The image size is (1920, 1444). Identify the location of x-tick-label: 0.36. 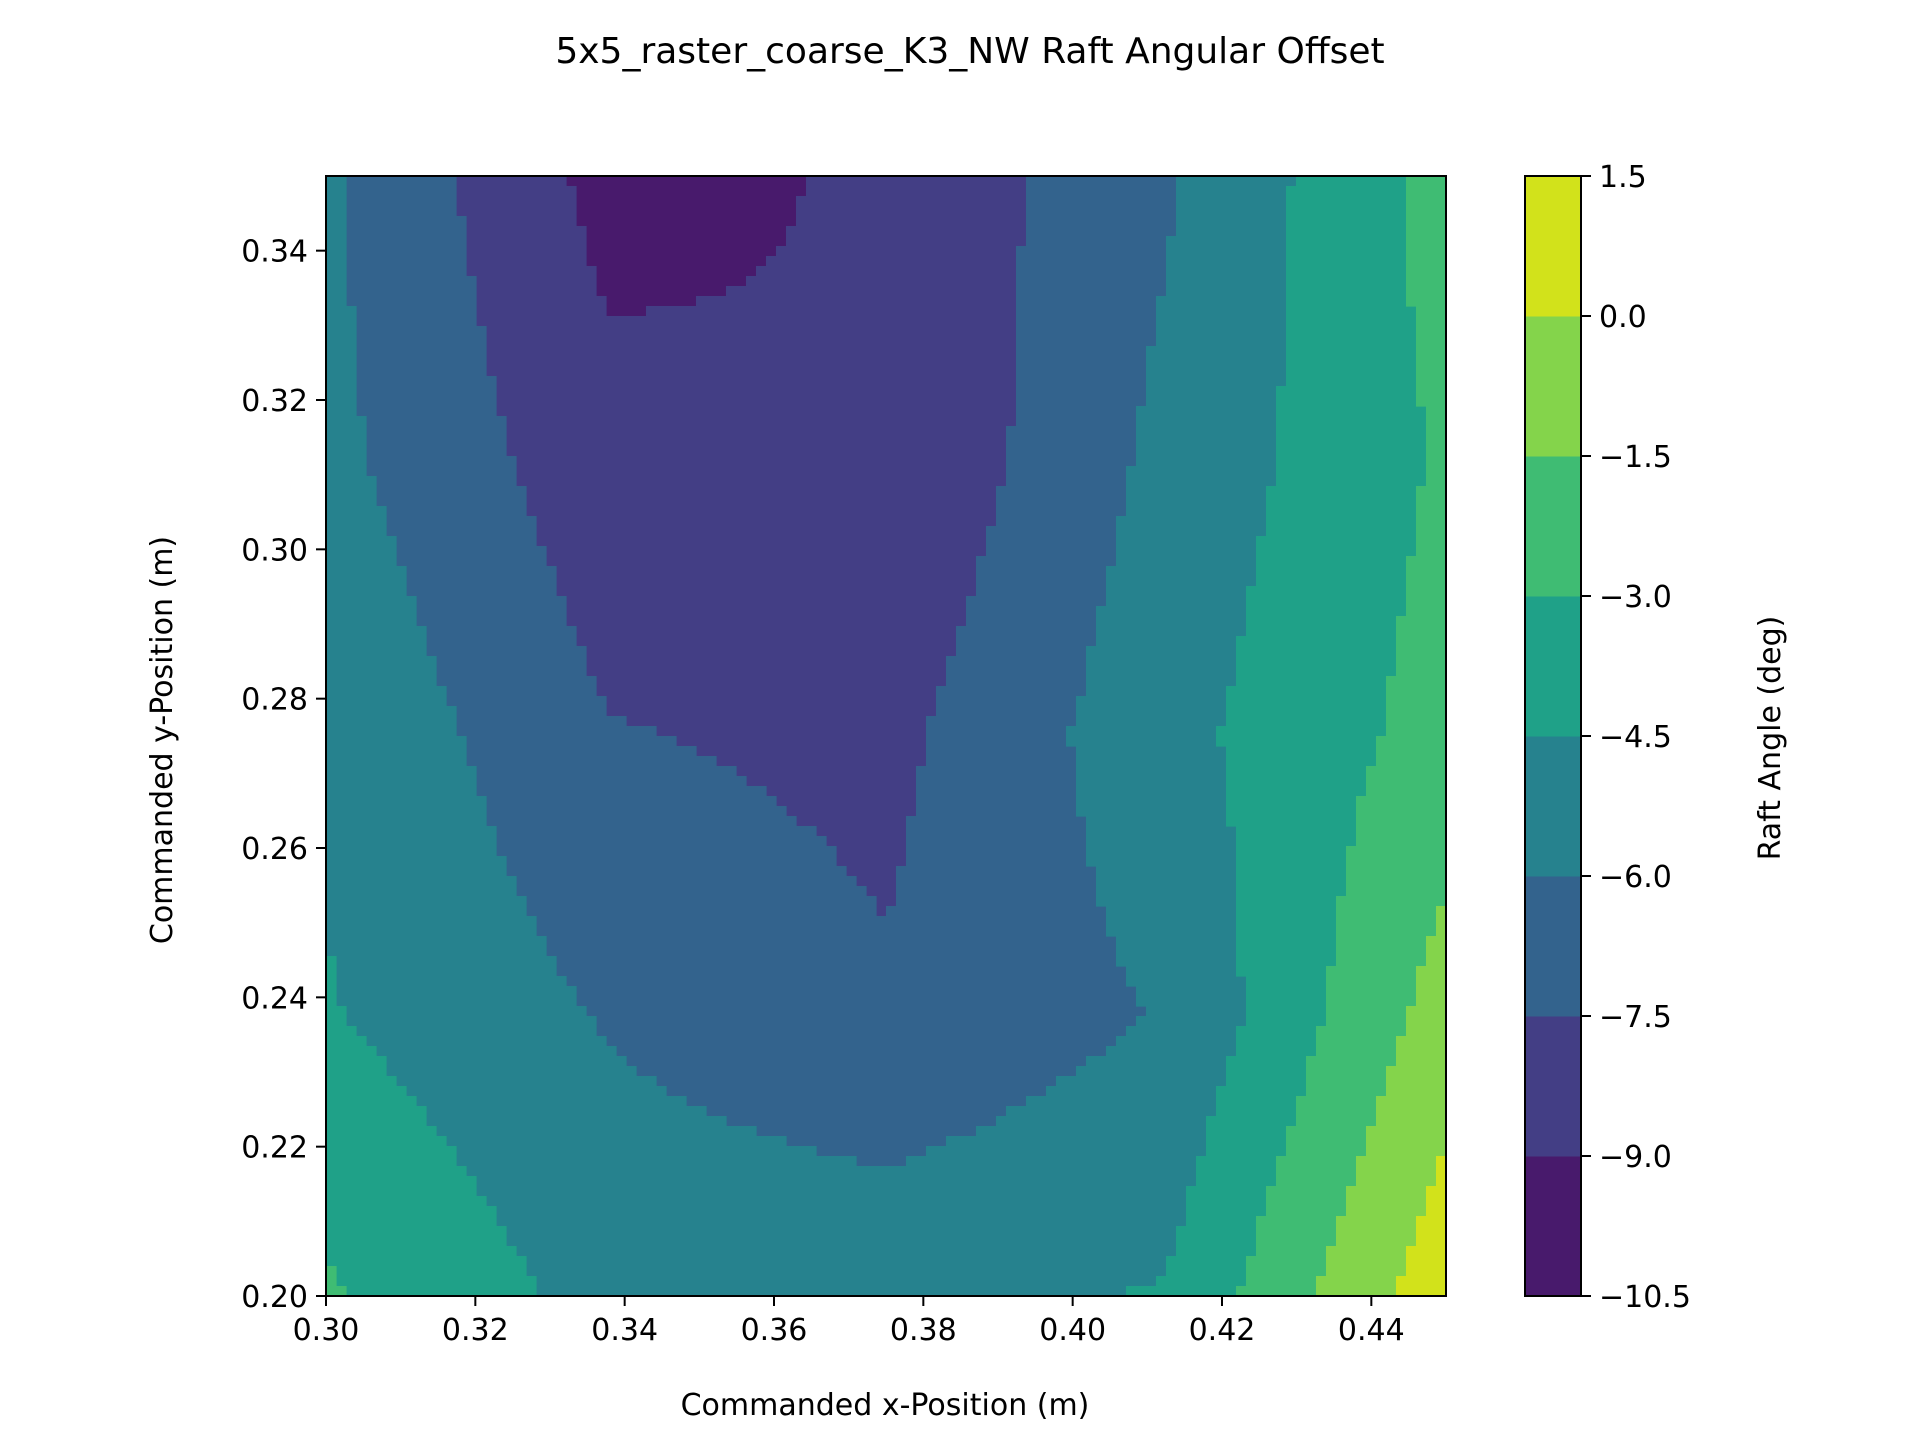
(774, 1330).